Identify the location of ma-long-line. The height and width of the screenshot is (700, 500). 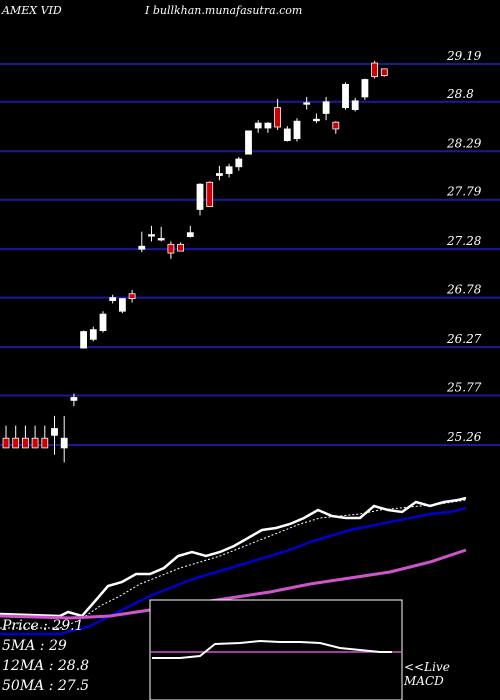
(233, 584).